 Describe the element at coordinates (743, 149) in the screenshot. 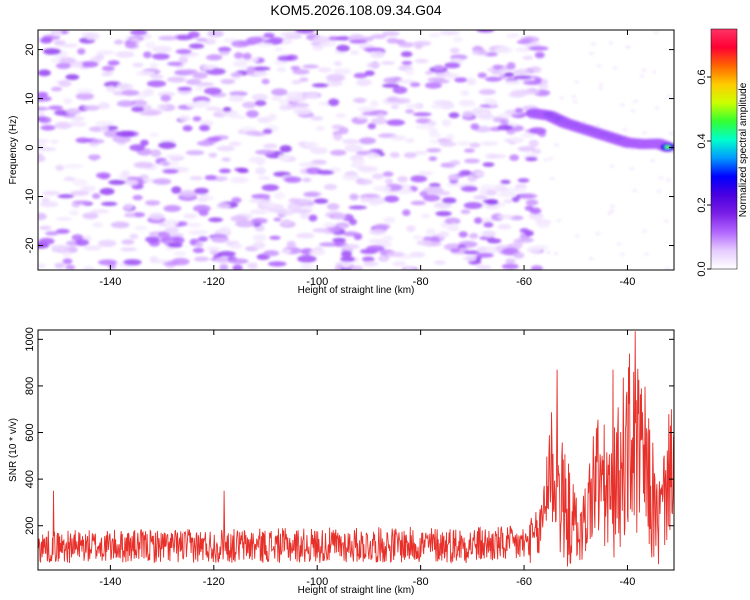

I see `colorbar-label: Normalized spectral amplitude` at that location.